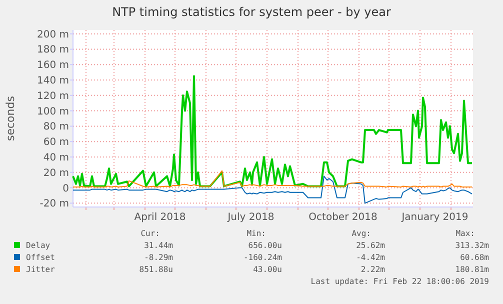 This screenshot has height=304, width=503. Describe the element at coordinates (472, 245) in the screenshot. I see `text: 313.32m` at that location.